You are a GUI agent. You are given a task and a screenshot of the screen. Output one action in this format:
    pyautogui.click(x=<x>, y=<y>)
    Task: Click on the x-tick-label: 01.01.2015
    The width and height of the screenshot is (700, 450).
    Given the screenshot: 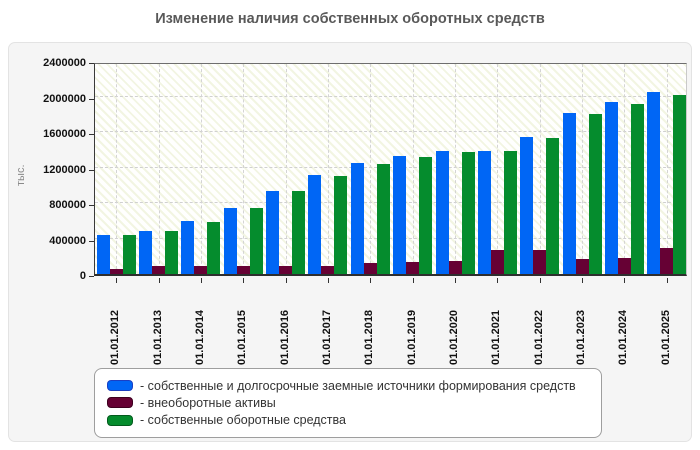 What is the action you would take?
    pyautogui.click(x=242, y=337)
    